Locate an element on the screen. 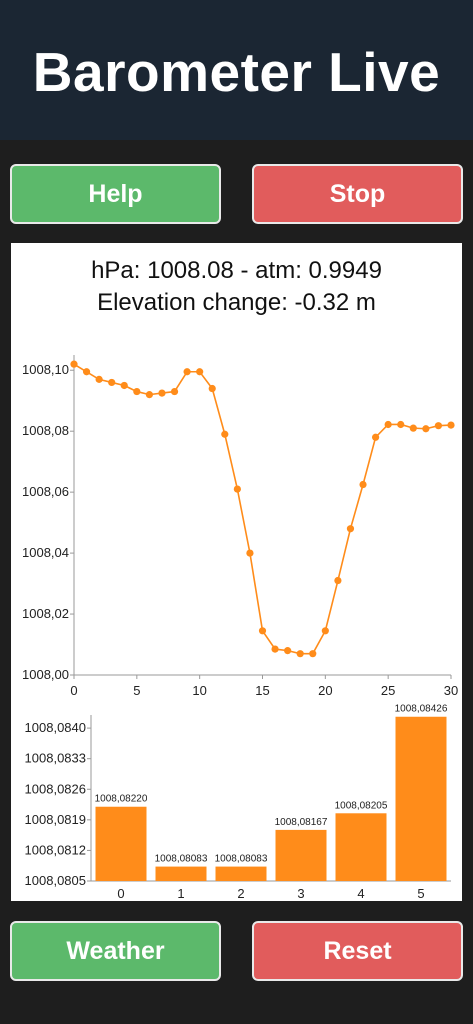 The height and width of the screenshot is (1024, 473). y-tick-label: 1008,02 is located at coordinates (45, 613).